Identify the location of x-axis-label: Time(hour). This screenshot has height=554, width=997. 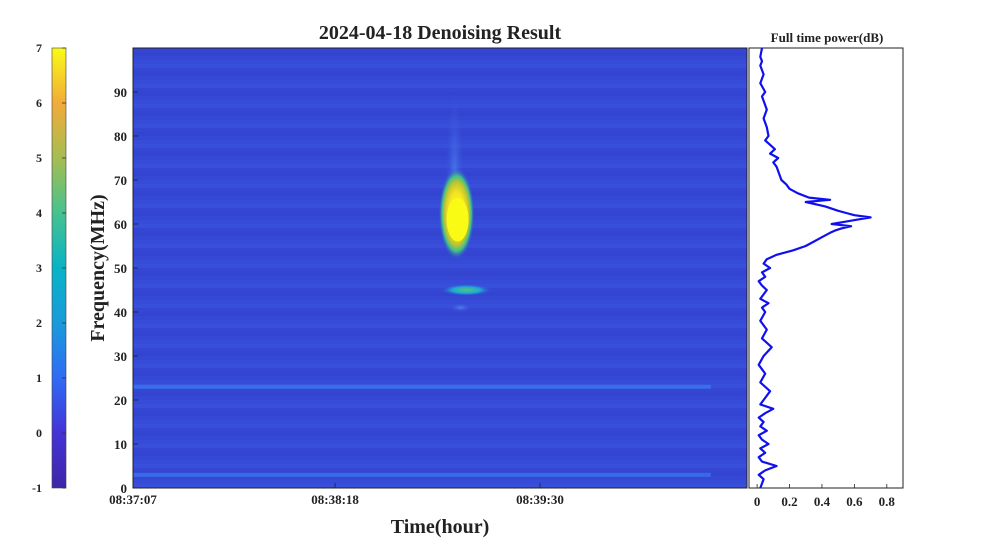
(440, 527).